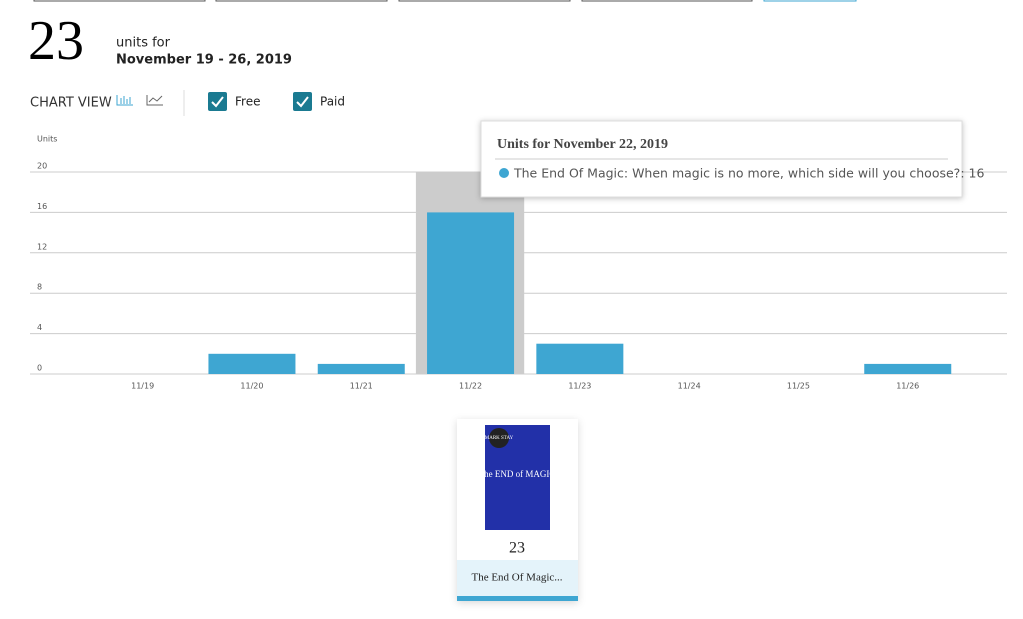  What do you see at coordinates (124, 100) in the screenshot?
I see `bar-icon` at bounding box center [124, 100].